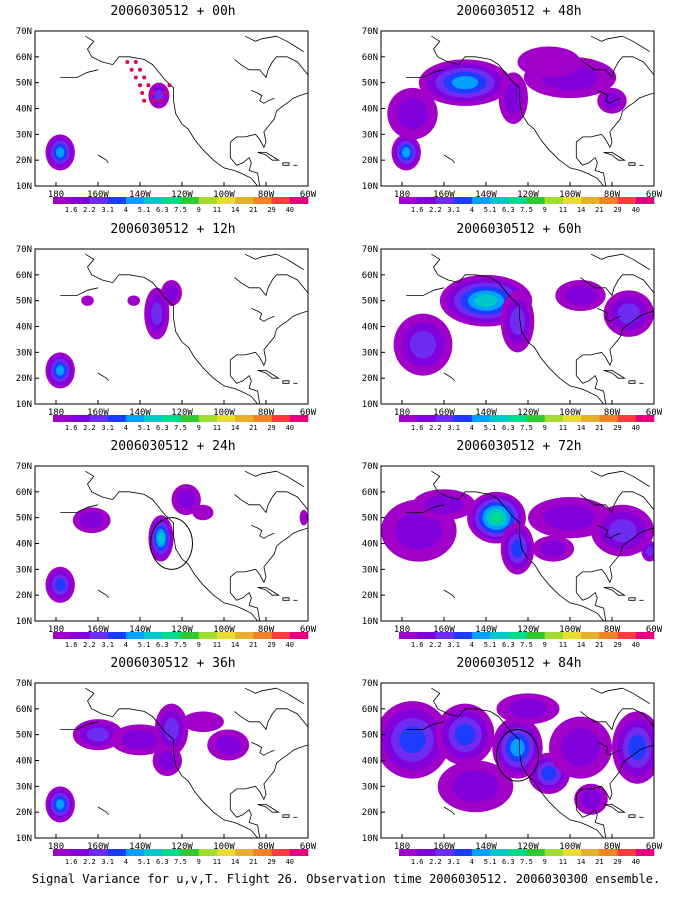  What do you see at coordinates (24, 187) in the screenshot?
I see `y-tick-label: 10N` at bounding box center [24, 187].